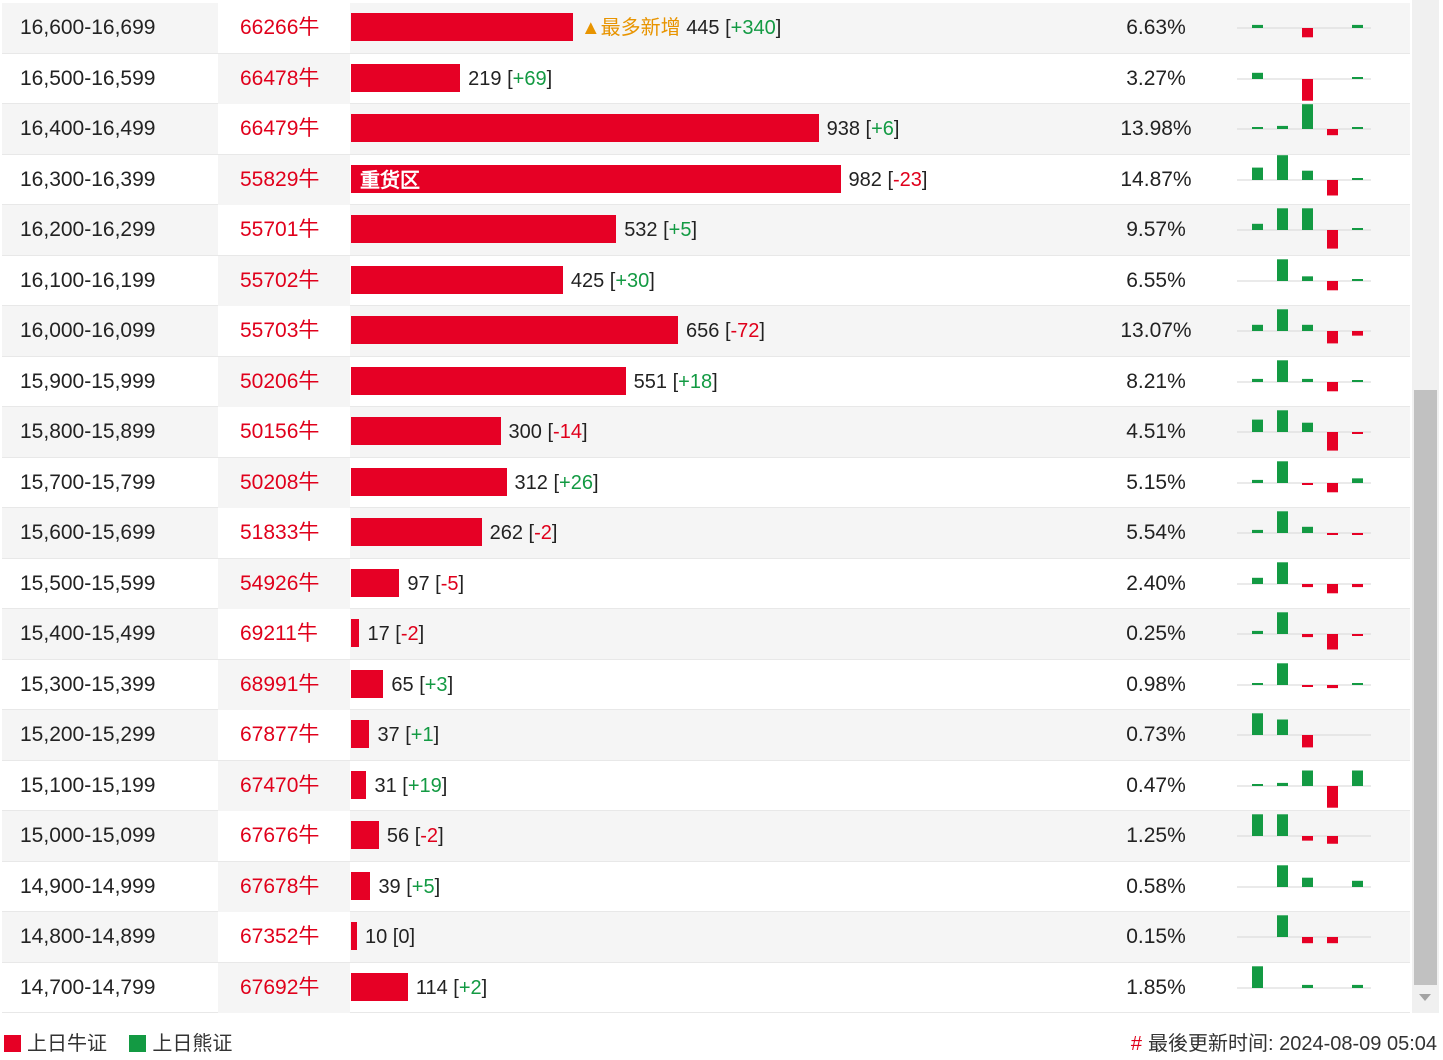 The height and width of the screenshot is (1060, 1443). Describe the element at coordinates (88, 936) in the screenshot. I see `strike-range: 14,800-14,899` at that location.